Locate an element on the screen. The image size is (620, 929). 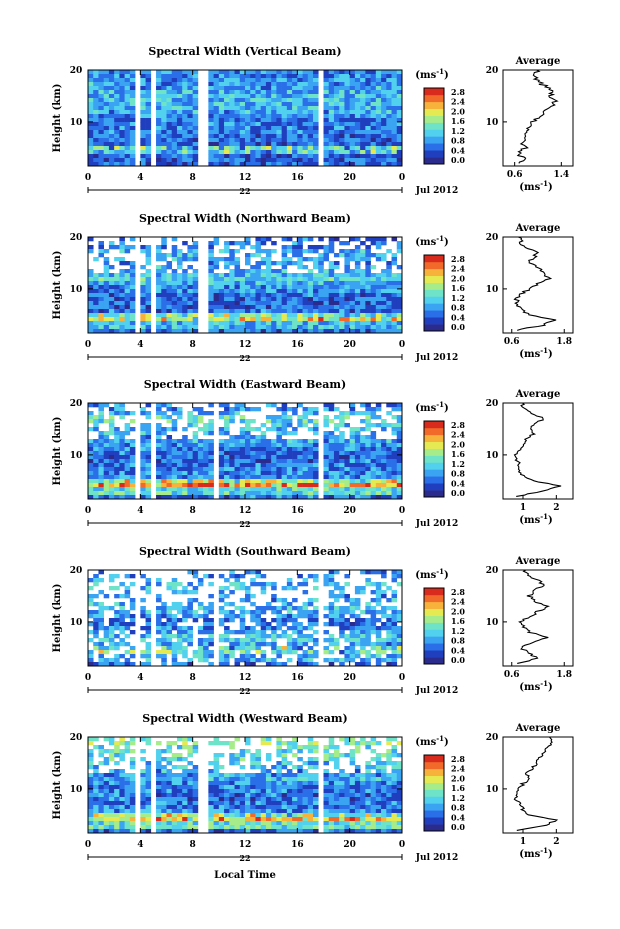
colorbar-tick-label: 2.0 is located at coordinates (458, 444).